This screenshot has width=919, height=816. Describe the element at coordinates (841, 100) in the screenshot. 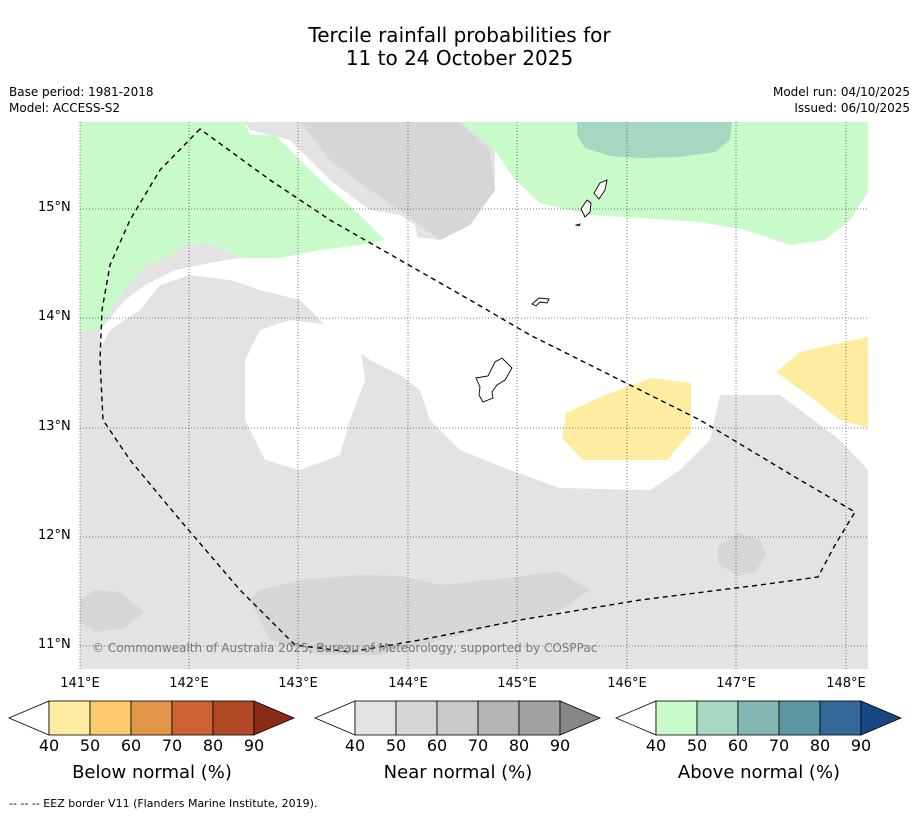

I see `meta-right: Model run: 04/10/2025 Issued: 06/10/2025` at that location.